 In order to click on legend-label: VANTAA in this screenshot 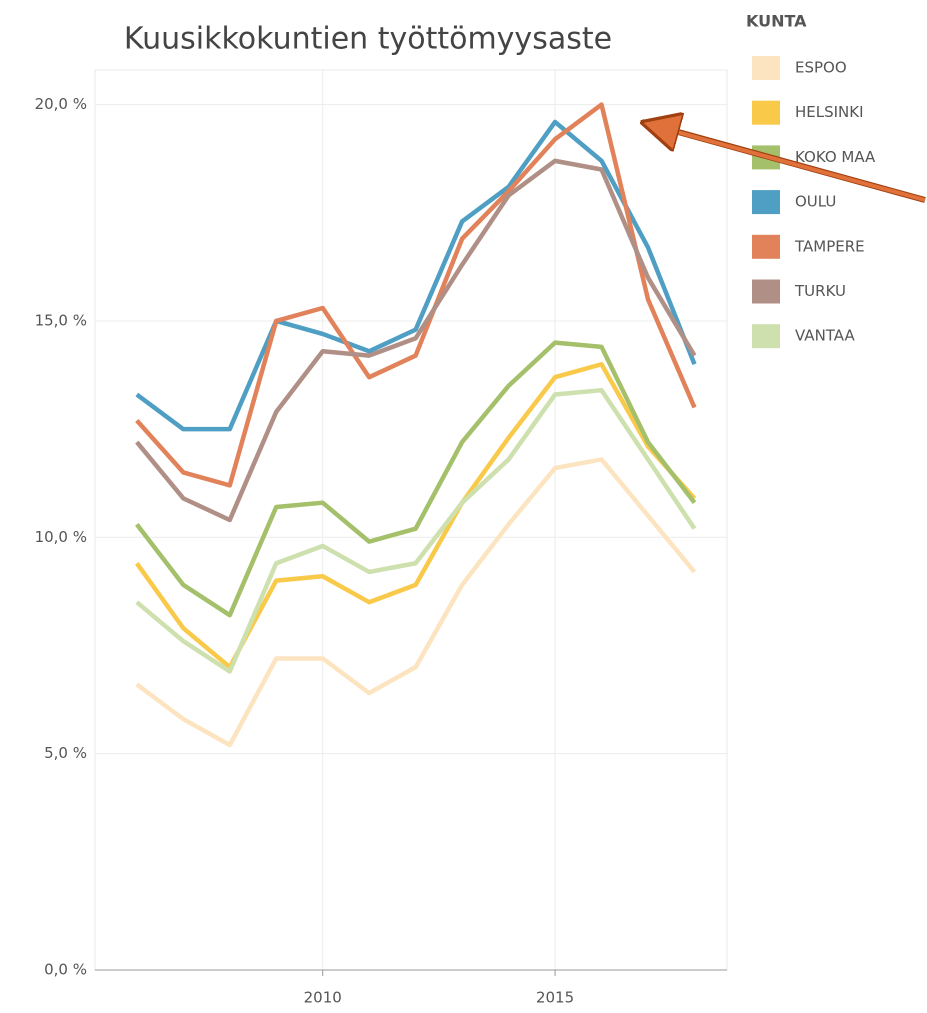, I will do `click(825, 336)`.